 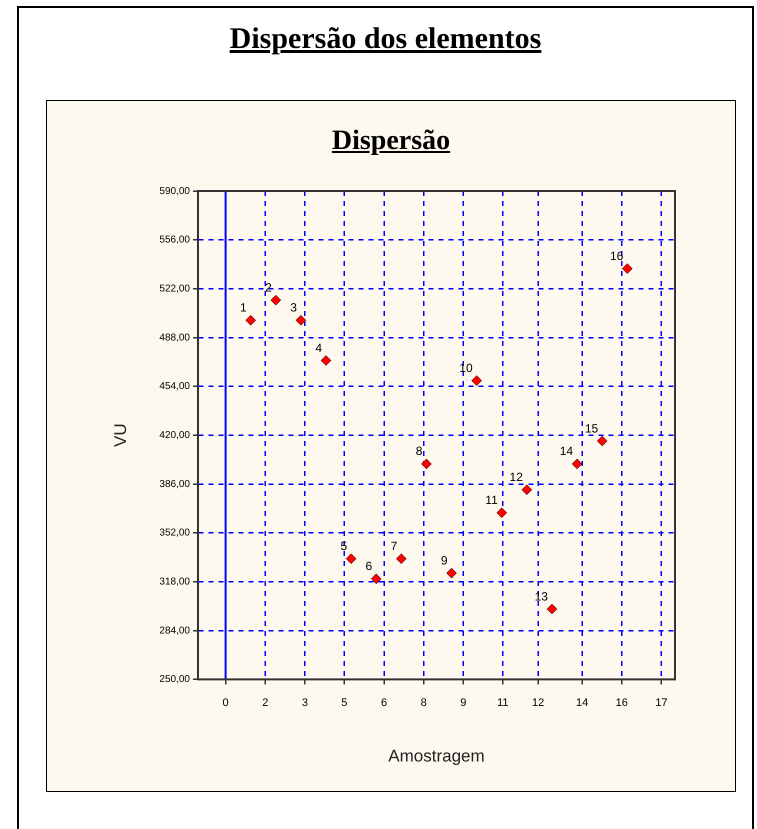 I want to click on x-tick-label: 11, so click(x=502, y=703).